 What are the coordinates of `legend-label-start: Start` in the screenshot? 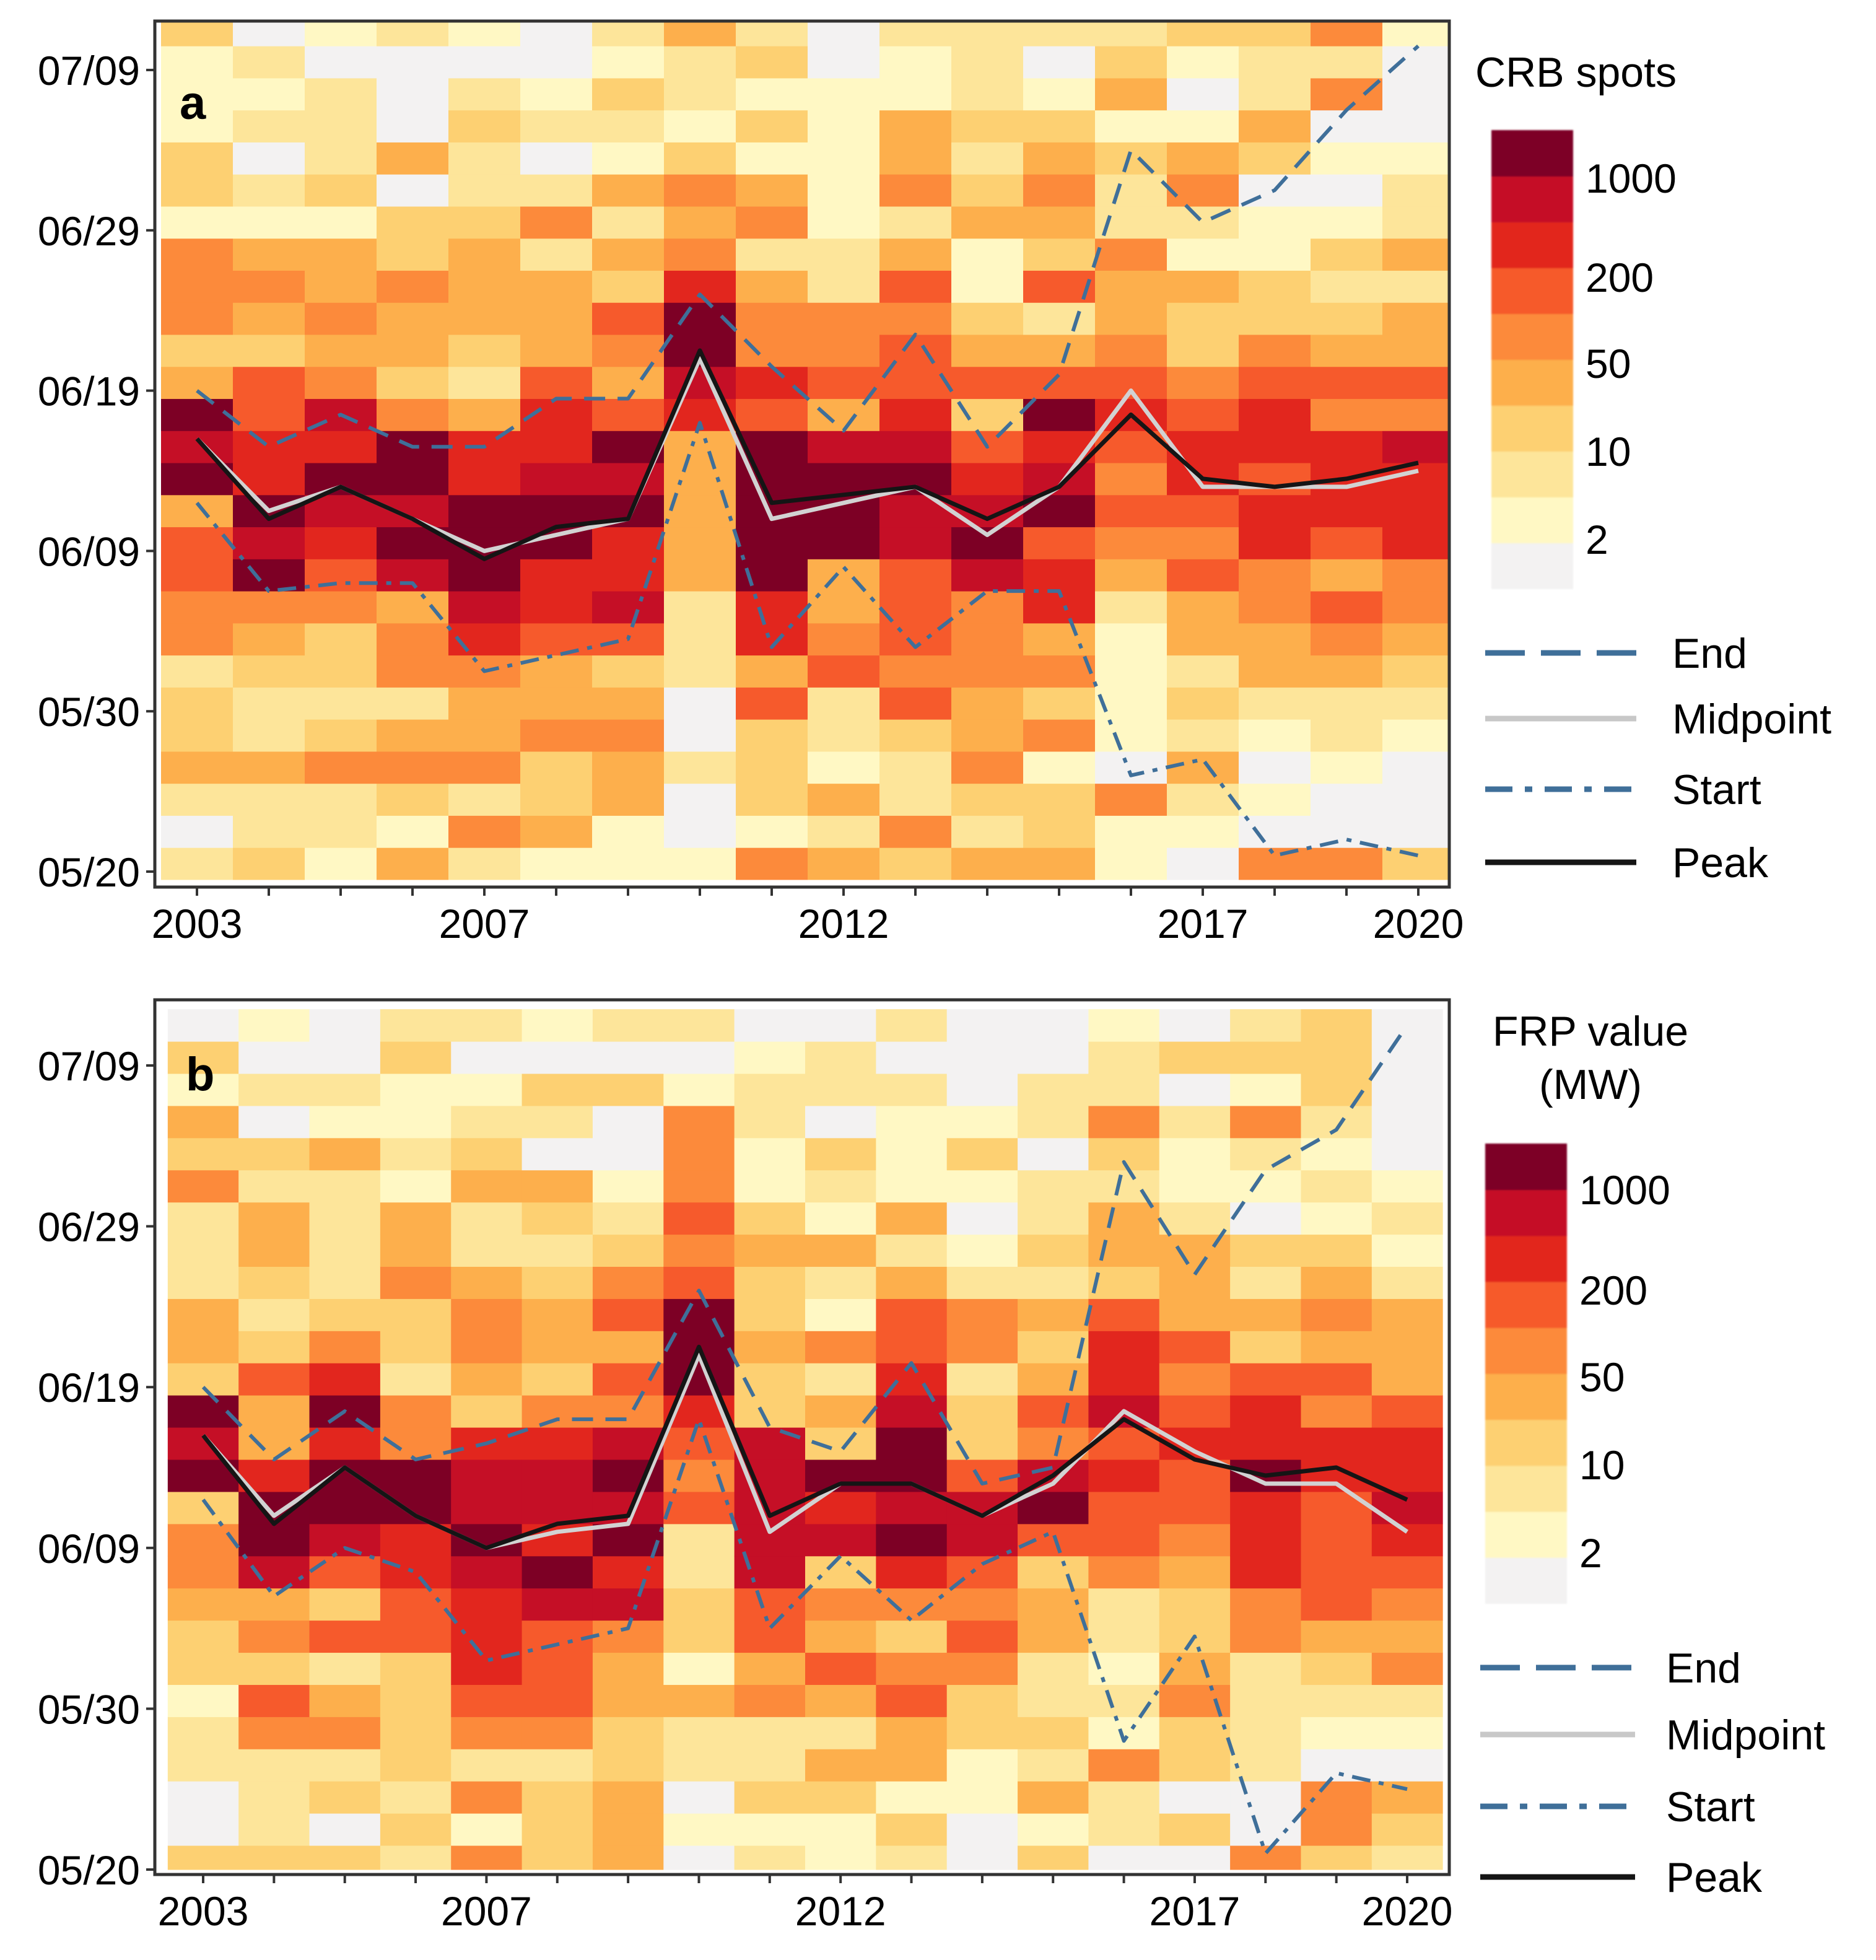 It's located at (1716, 789).